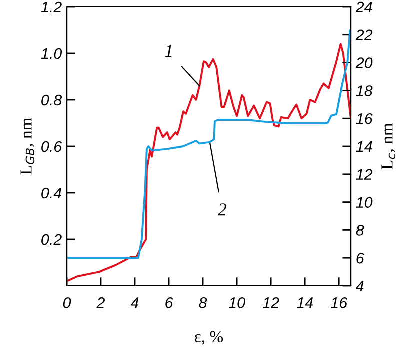  I want to click on x-tick-label: 14, so click(305, 303).